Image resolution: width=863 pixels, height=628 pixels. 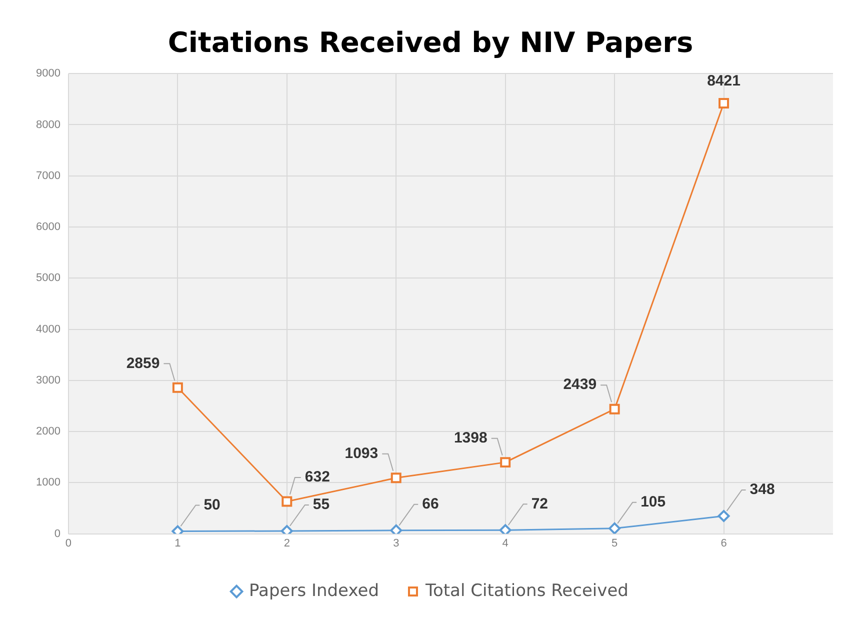 What do you see at coordinates (48, 482) in the screenshot?
I see `y-tick-label: 1000` at bounding box center [48, 482].